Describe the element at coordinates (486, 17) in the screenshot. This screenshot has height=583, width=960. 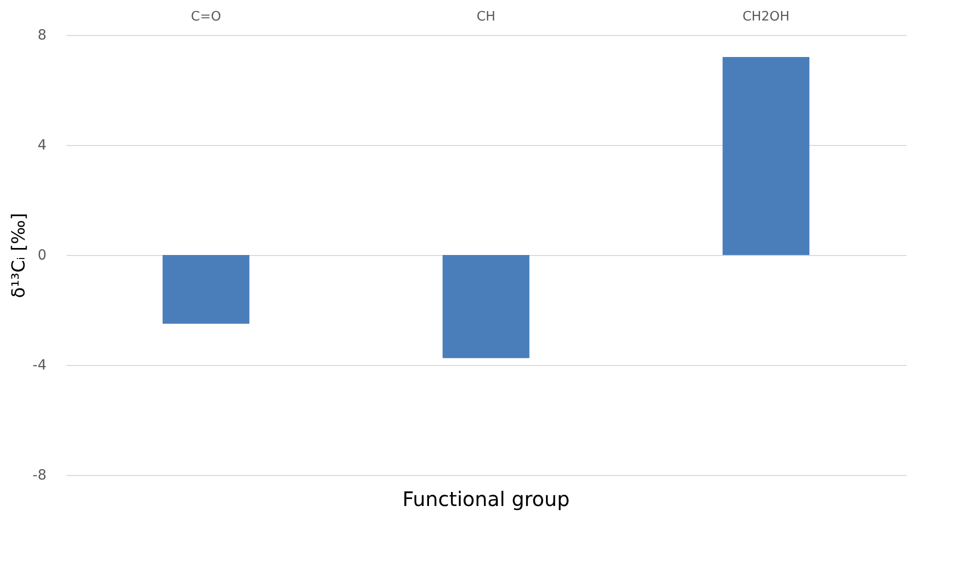
I see `x-tick-label: CH` at that location.